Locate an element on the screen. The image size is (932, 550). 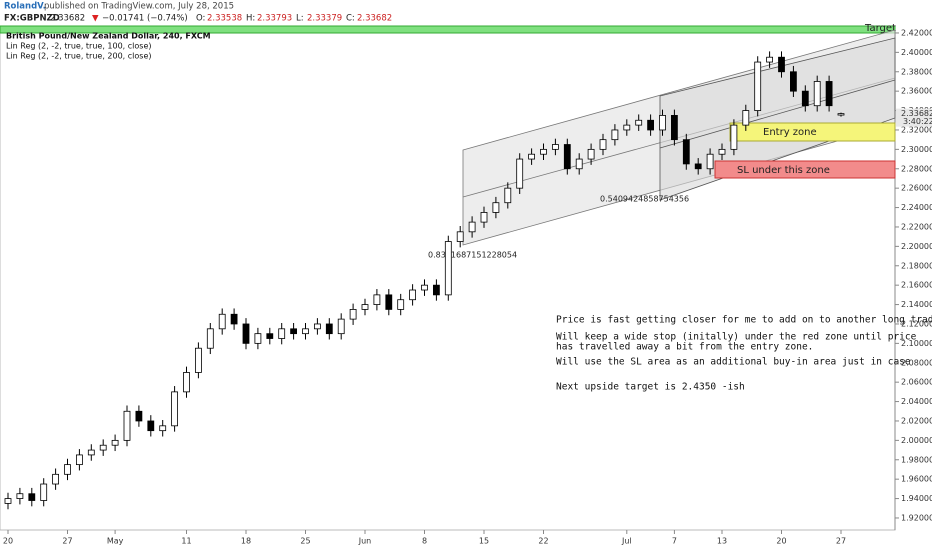
quote-value: 2.33538 is located at coordinates (224, 19).